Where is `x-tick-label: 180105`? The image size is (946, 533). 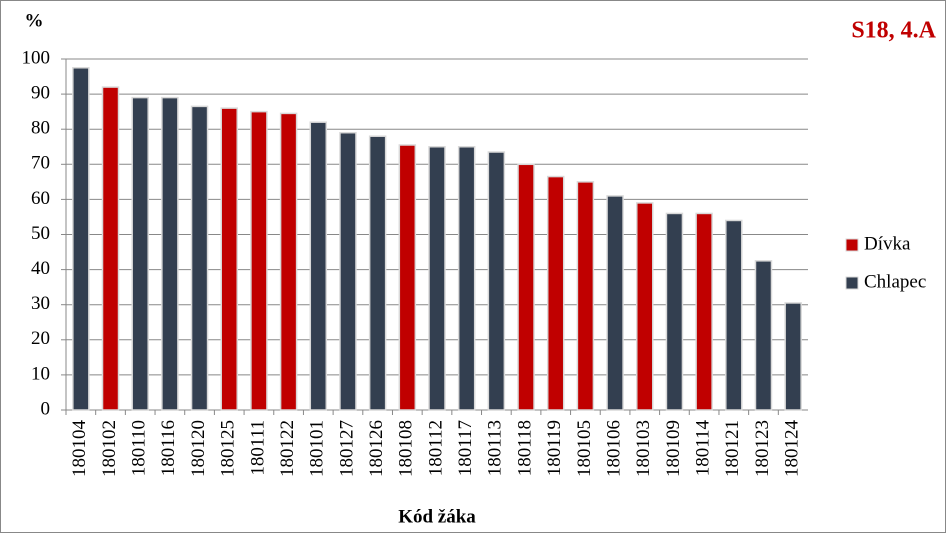 x-tick-label: 180105 is located at coordinates (584, 448).